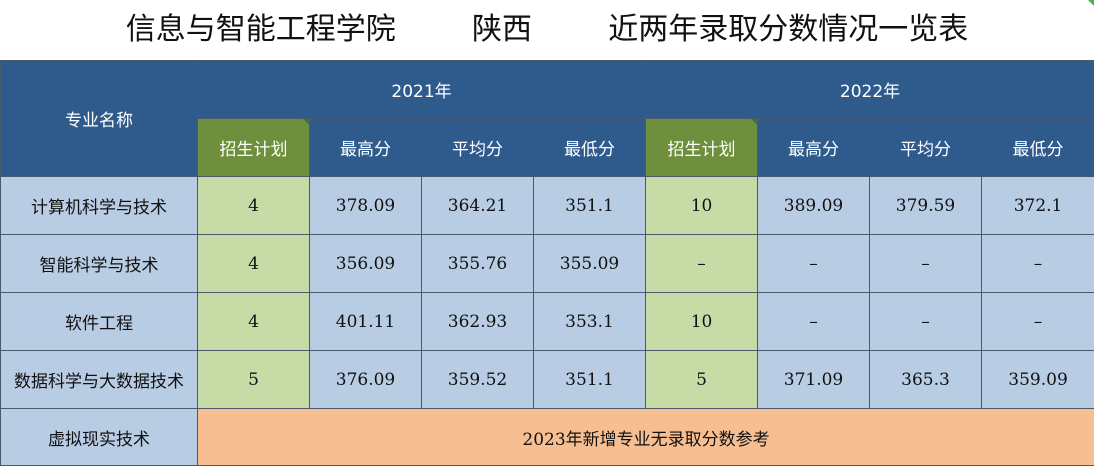 This screenshot has height=466, width=1094. Describe the element at coordinates (645, 437) in the screenshot. I see `new-major-note: 2023年新增专业无录取分数参考` at that location.